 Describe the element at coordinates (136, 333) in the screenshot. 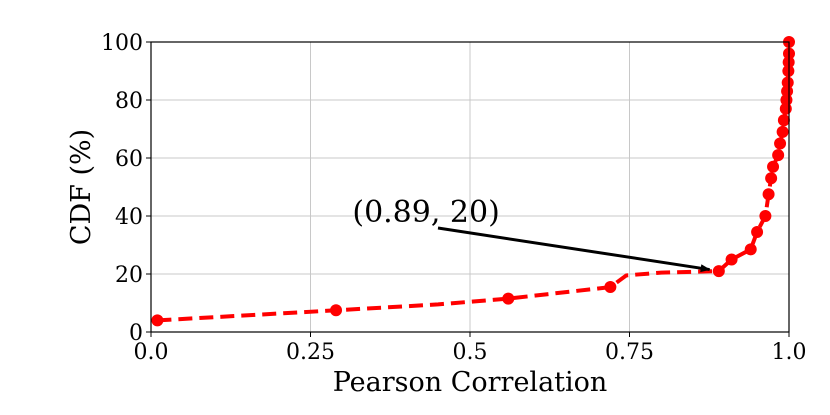

I see `y-tick-label-0: 0` at that location.